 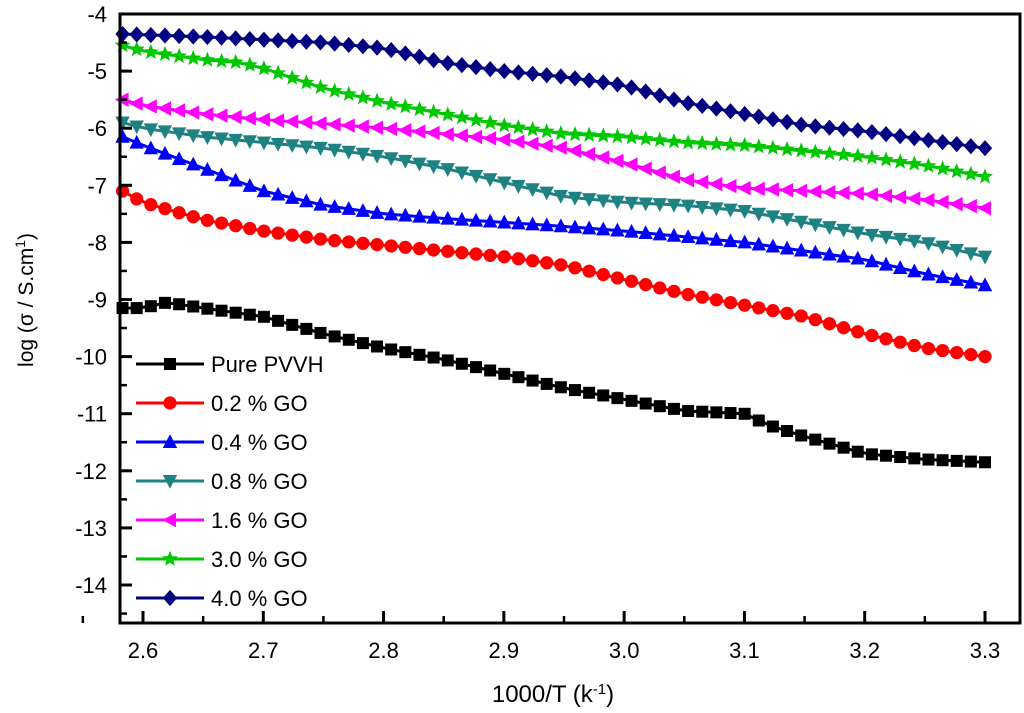 I want to click on legend-label: 3.0 % GO, so click(x=259, y=559).